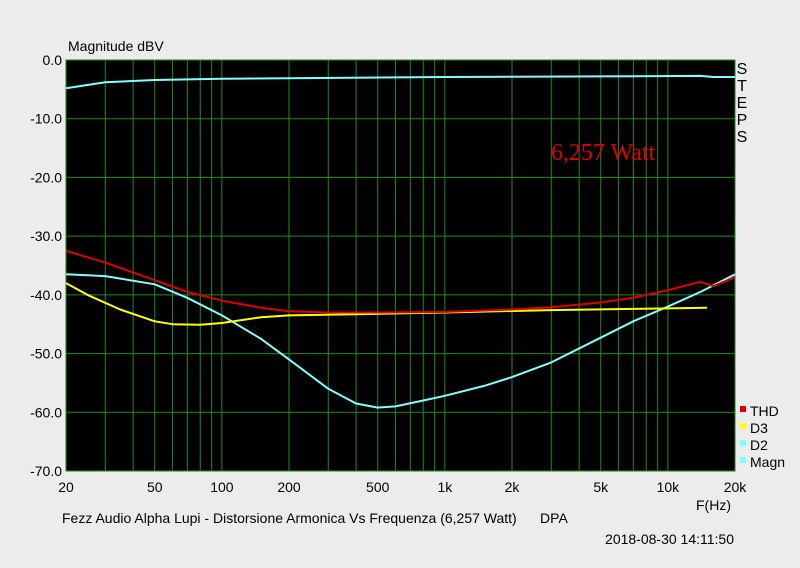  What do you see at coordinates (46, 236) in the screenshot?
I see `y-tick-label: -30.0` at bounding box center [46, 236].